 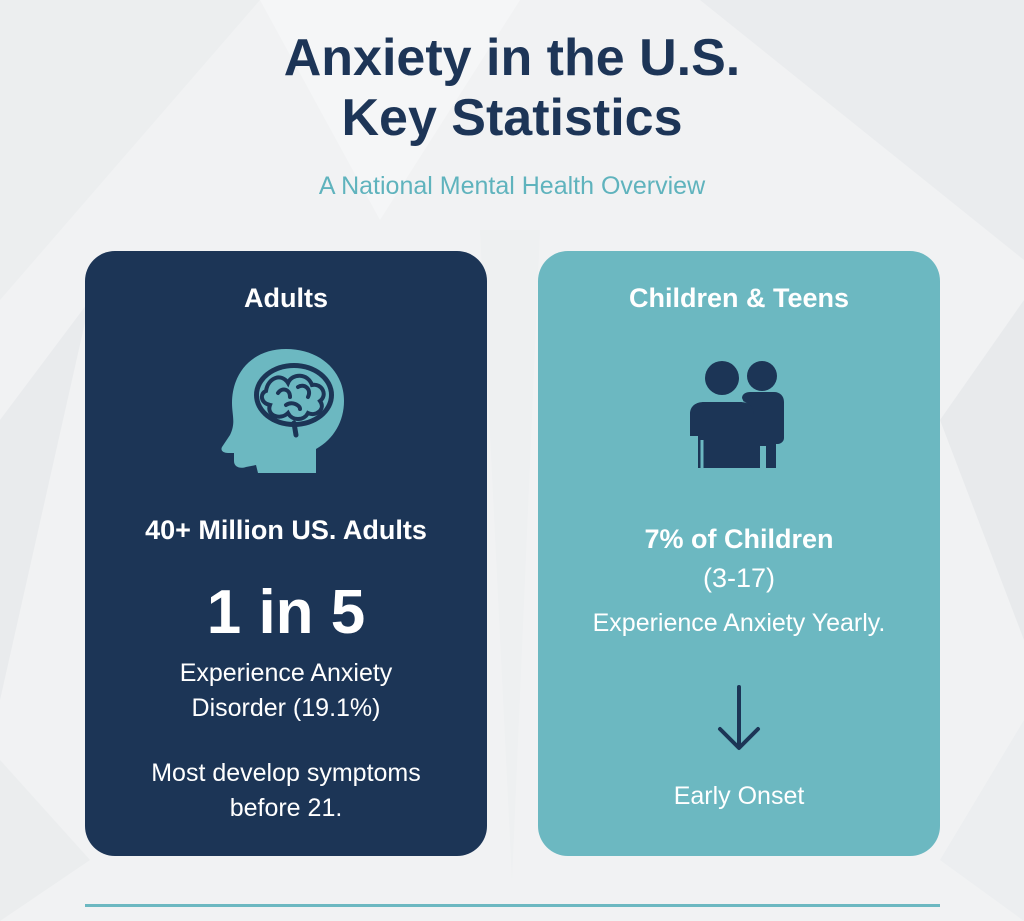 I want to click on children-stat-line-1: 7% of Children, so click(x=739, y=539).